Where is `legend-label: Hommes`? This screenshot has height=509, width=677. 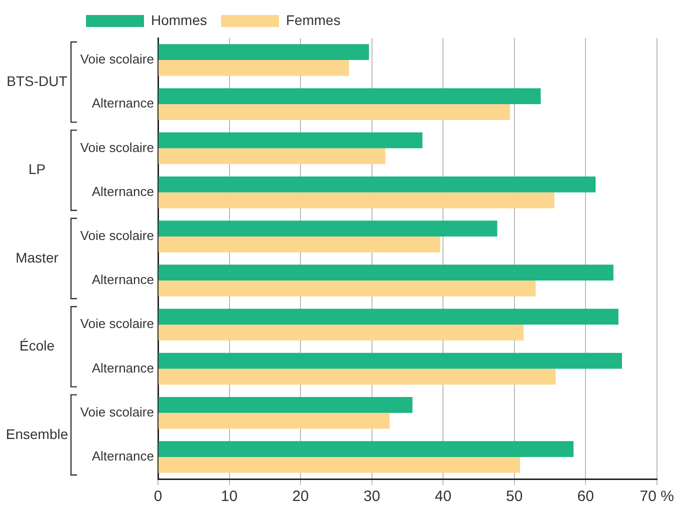
legend-label: Hommes is located at coordinates (179, 20).